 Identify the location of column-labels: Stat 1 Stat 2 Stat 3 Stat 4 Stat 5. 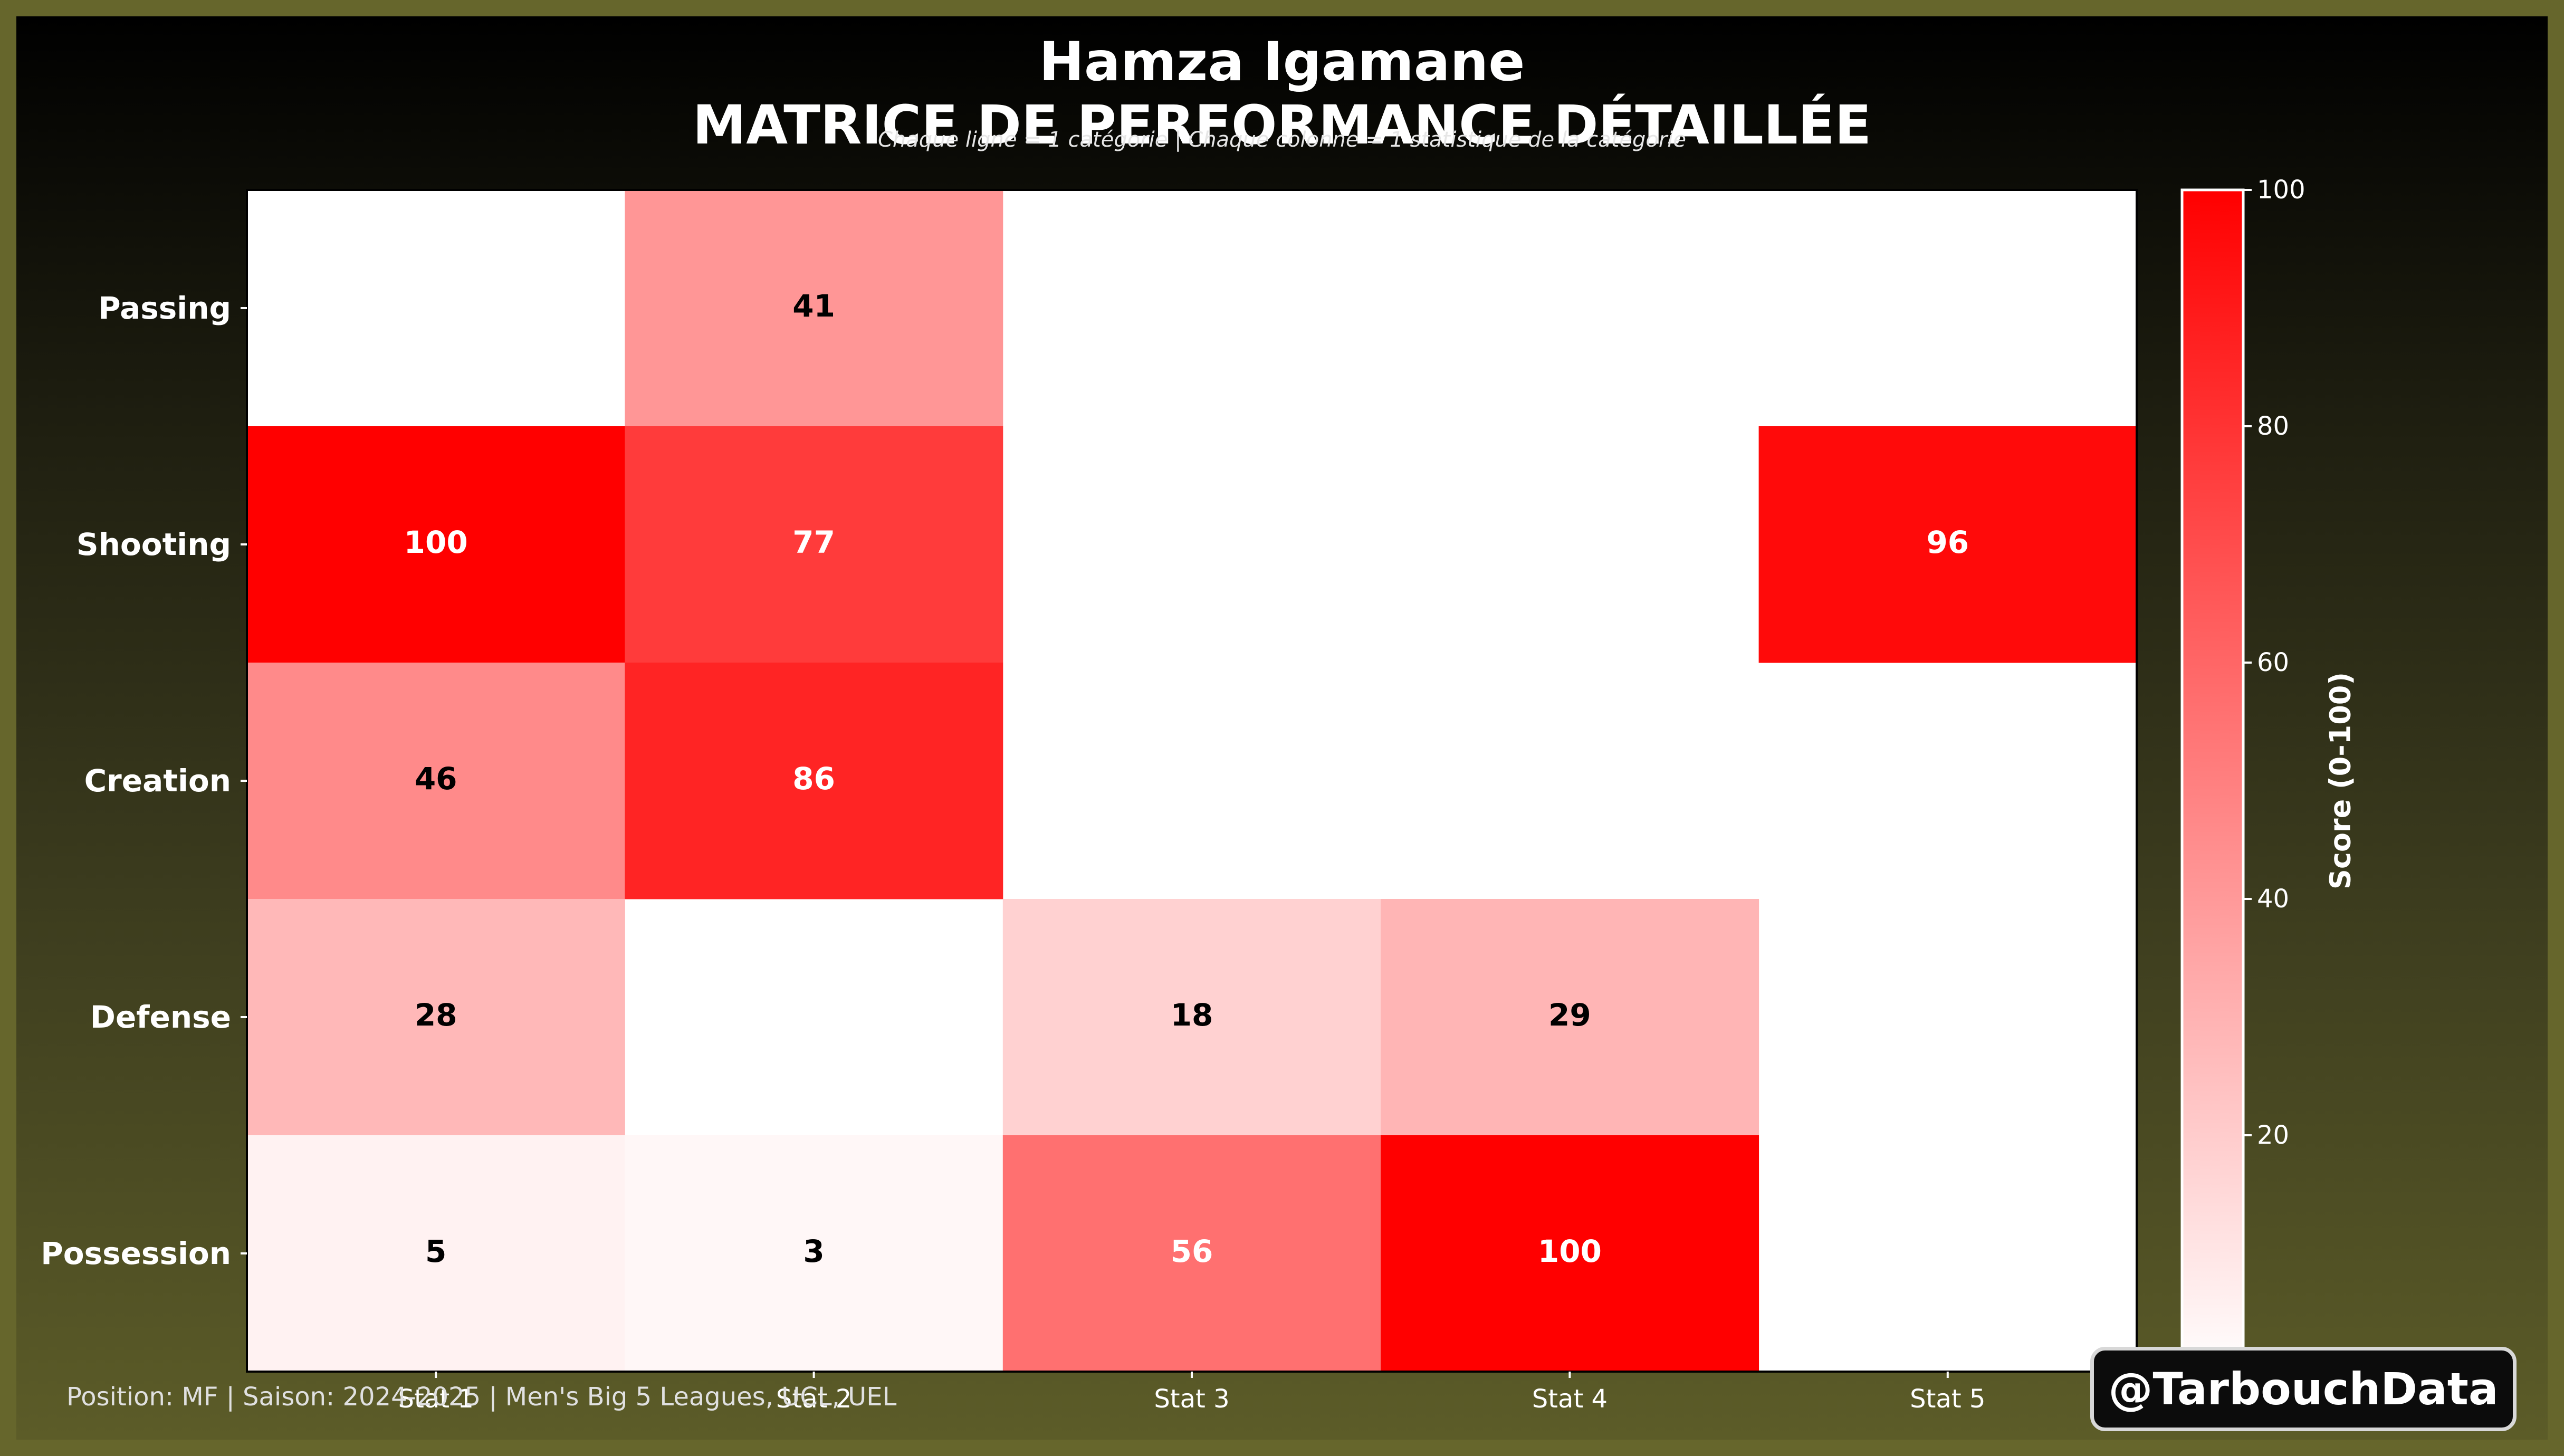
(1191, 1393).